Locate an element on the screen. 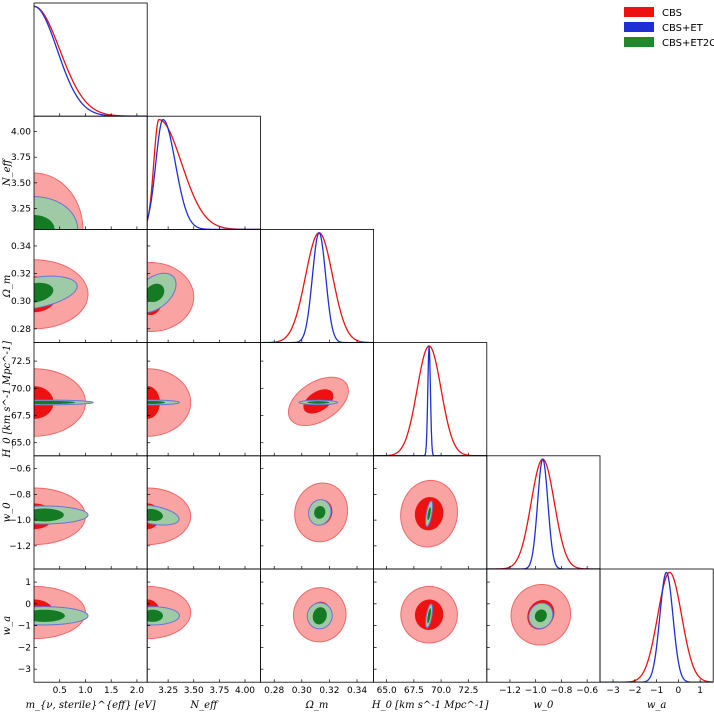 The width and height of the screenshot is (714, 714). y-tick-label: 1 is located at coordinates (28, 583).